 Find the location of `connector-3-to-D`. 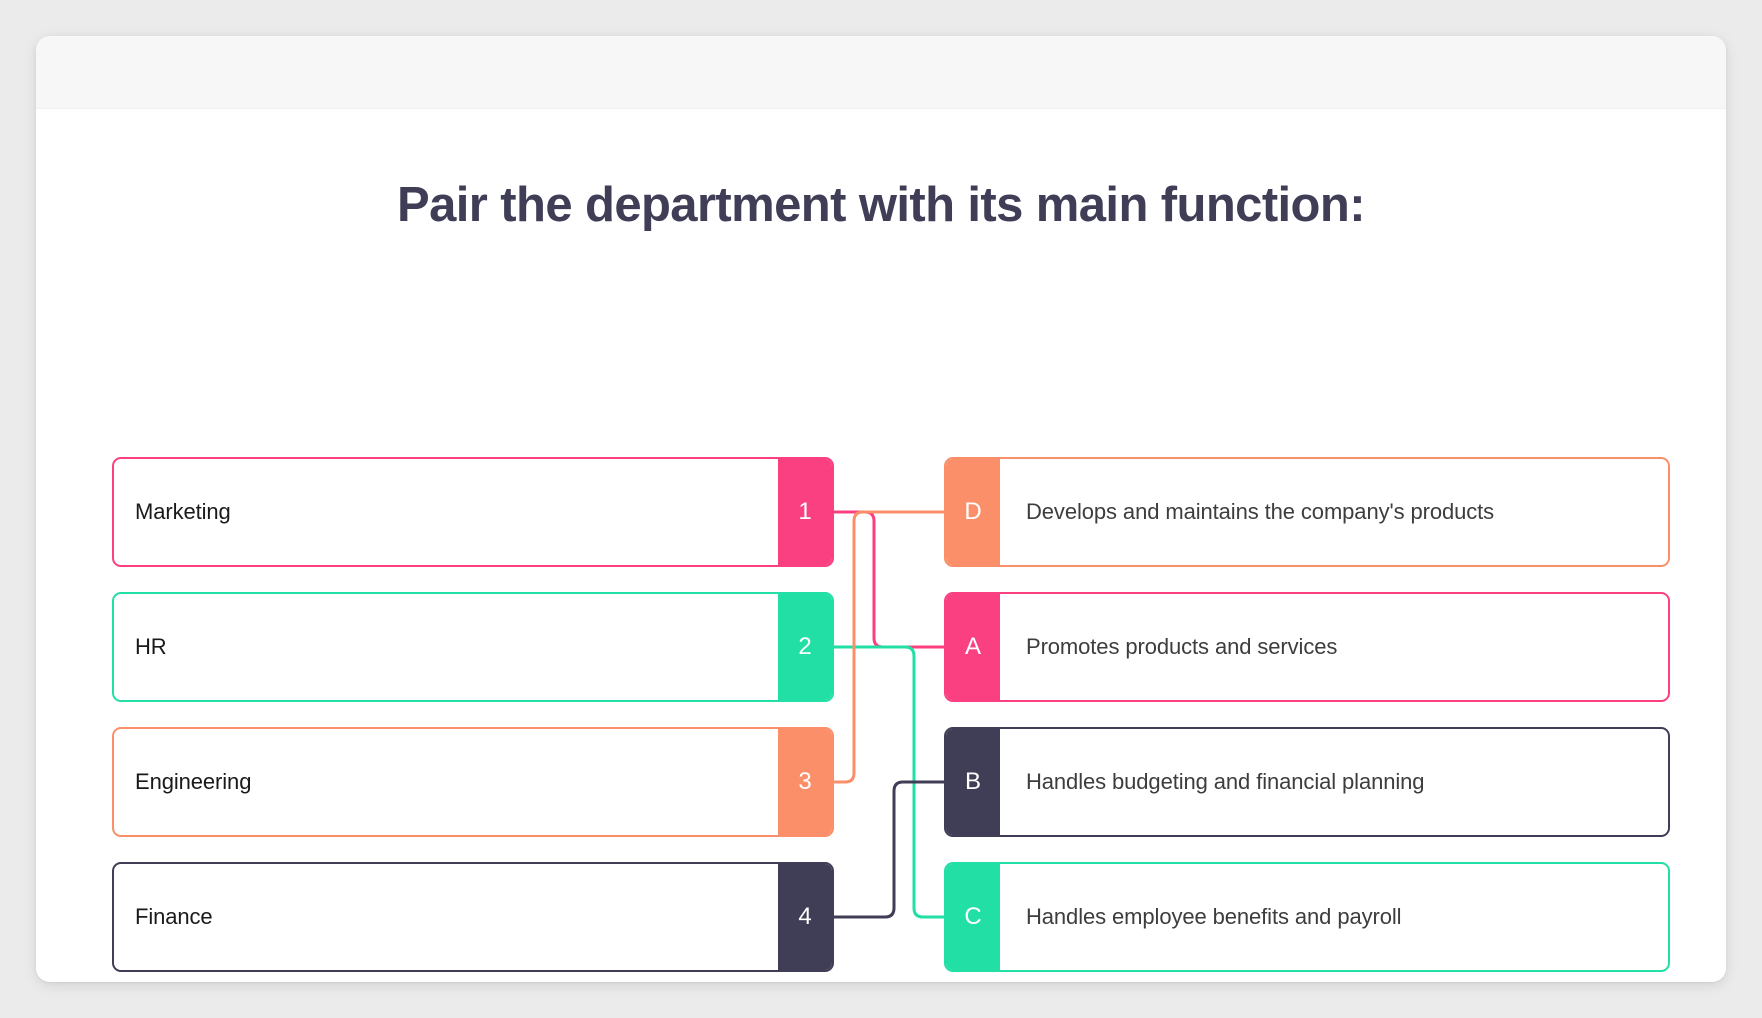

connector-3-to-D is located at coordinates (889, 647).